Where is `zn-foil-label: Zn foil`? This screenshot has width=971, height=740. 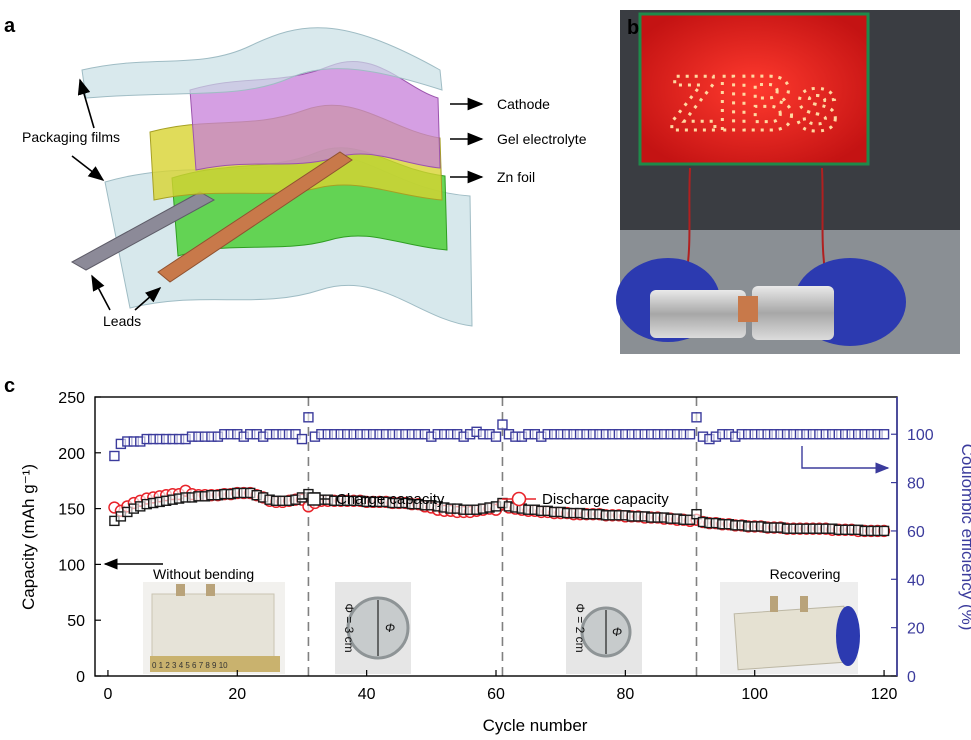
zn-foil-label: Zn foil is located at coordinates (516, 177).